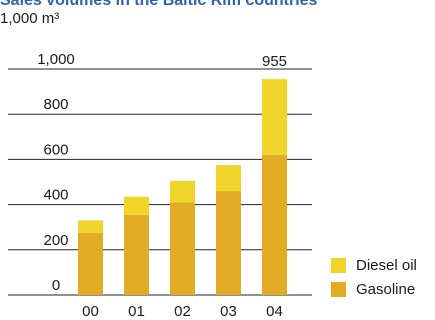 This screenshot has width=435, height=320. What do you see at coordinates (55, 195) in the screenshot?
I see `y-tick-label: 400` at bounding box center [55, 195].